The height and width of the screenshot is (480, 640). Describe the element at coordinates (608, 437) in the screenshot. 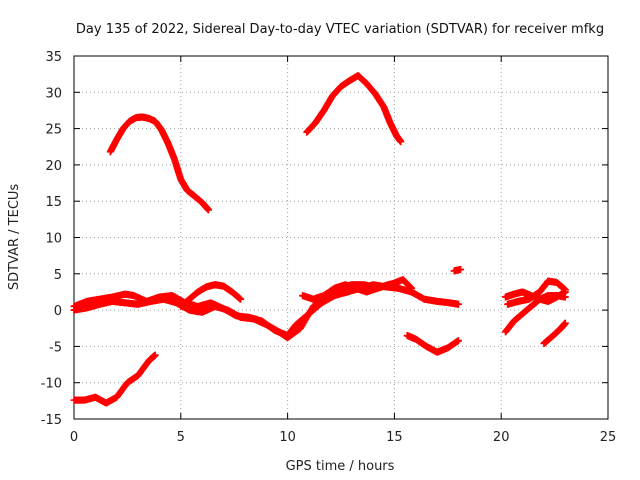

I see `x-tick-label: 25` at that location.